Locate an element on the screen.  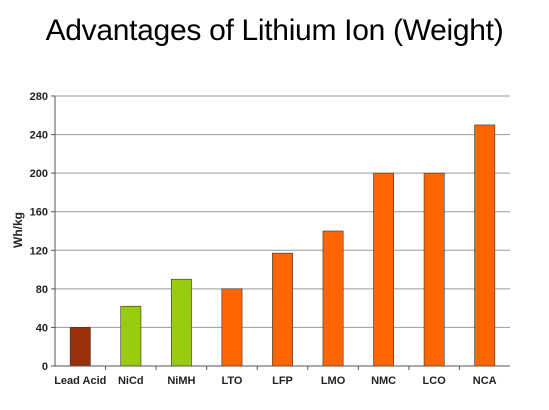
y-tick-label: 160 is located at coordinates (39, 213).